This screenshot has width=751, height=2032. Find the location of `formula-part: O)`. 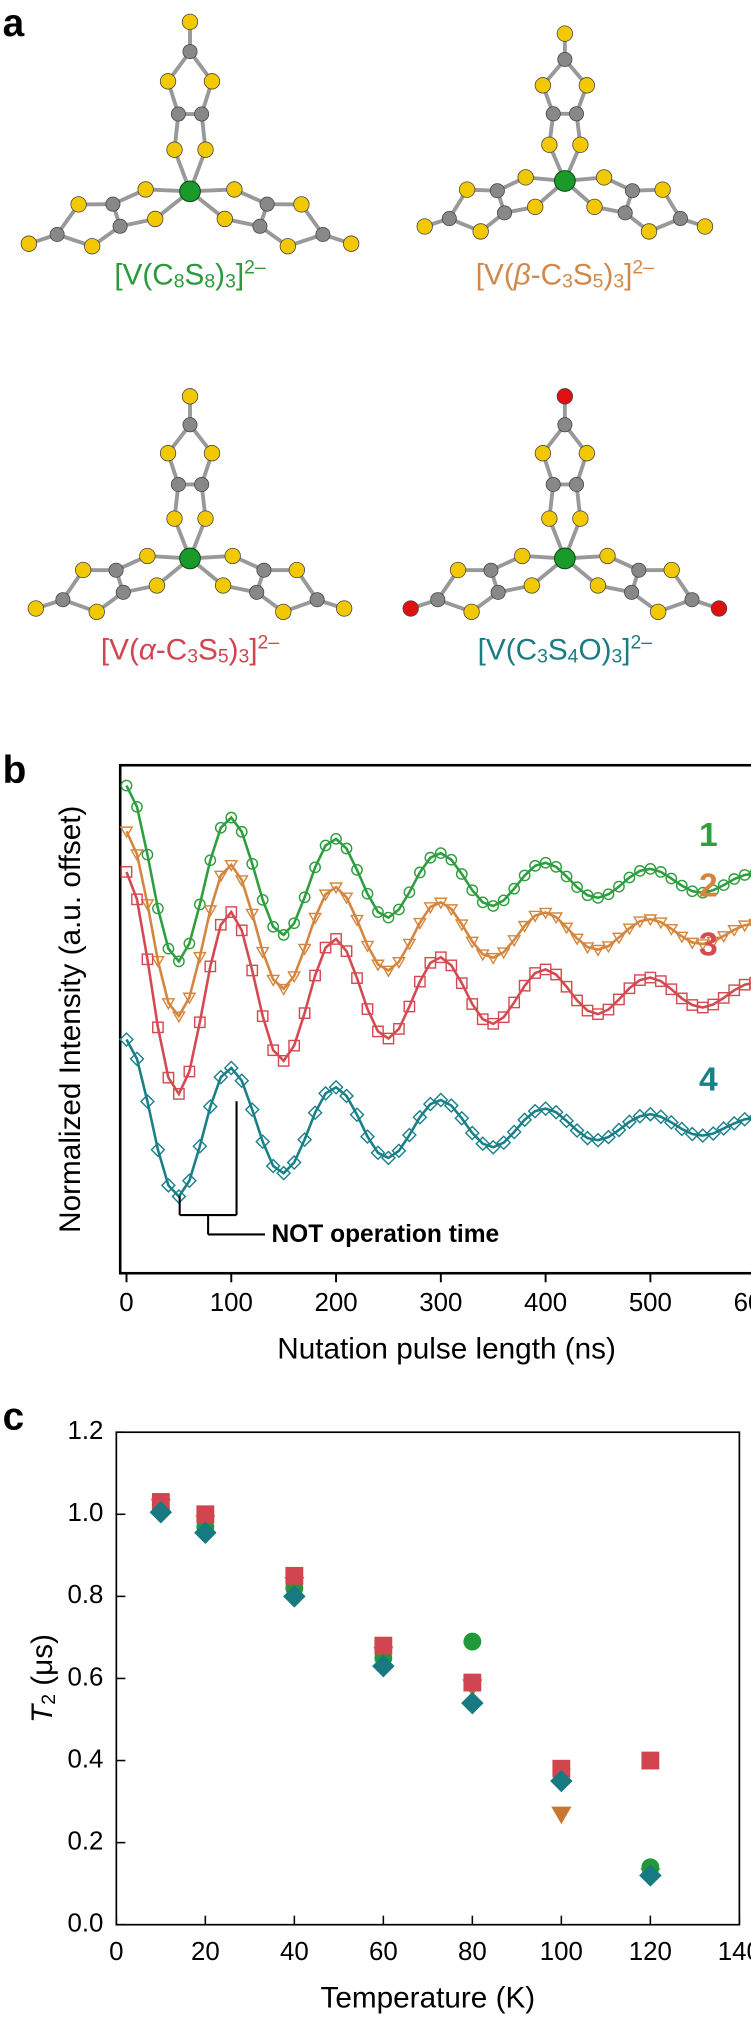

formula-part: O) is located at coordinates (594, 649).